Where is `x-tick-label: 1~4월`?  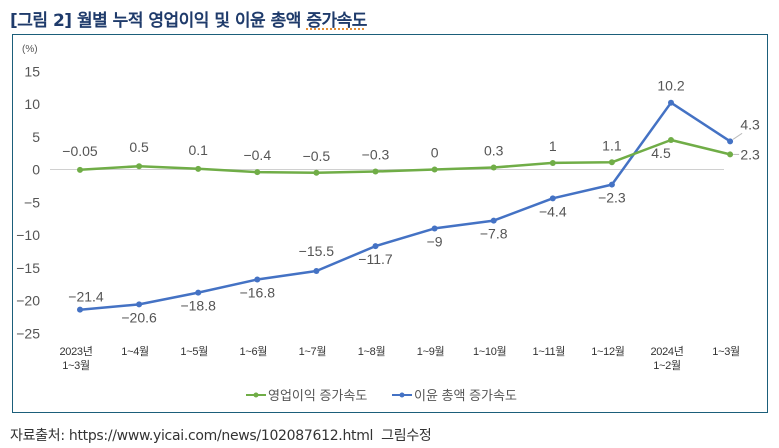
x-tick-label: 1~4월 is located at coordinates (135, 351).